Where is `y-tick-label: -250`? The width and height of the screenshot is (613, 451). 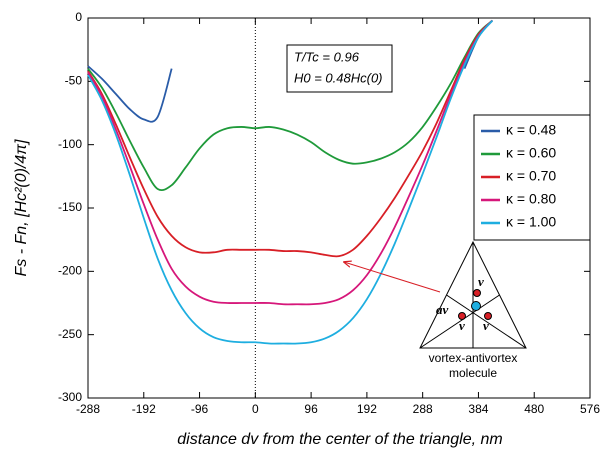
y-tick-label: -250 is located at coordinates (70, 334).